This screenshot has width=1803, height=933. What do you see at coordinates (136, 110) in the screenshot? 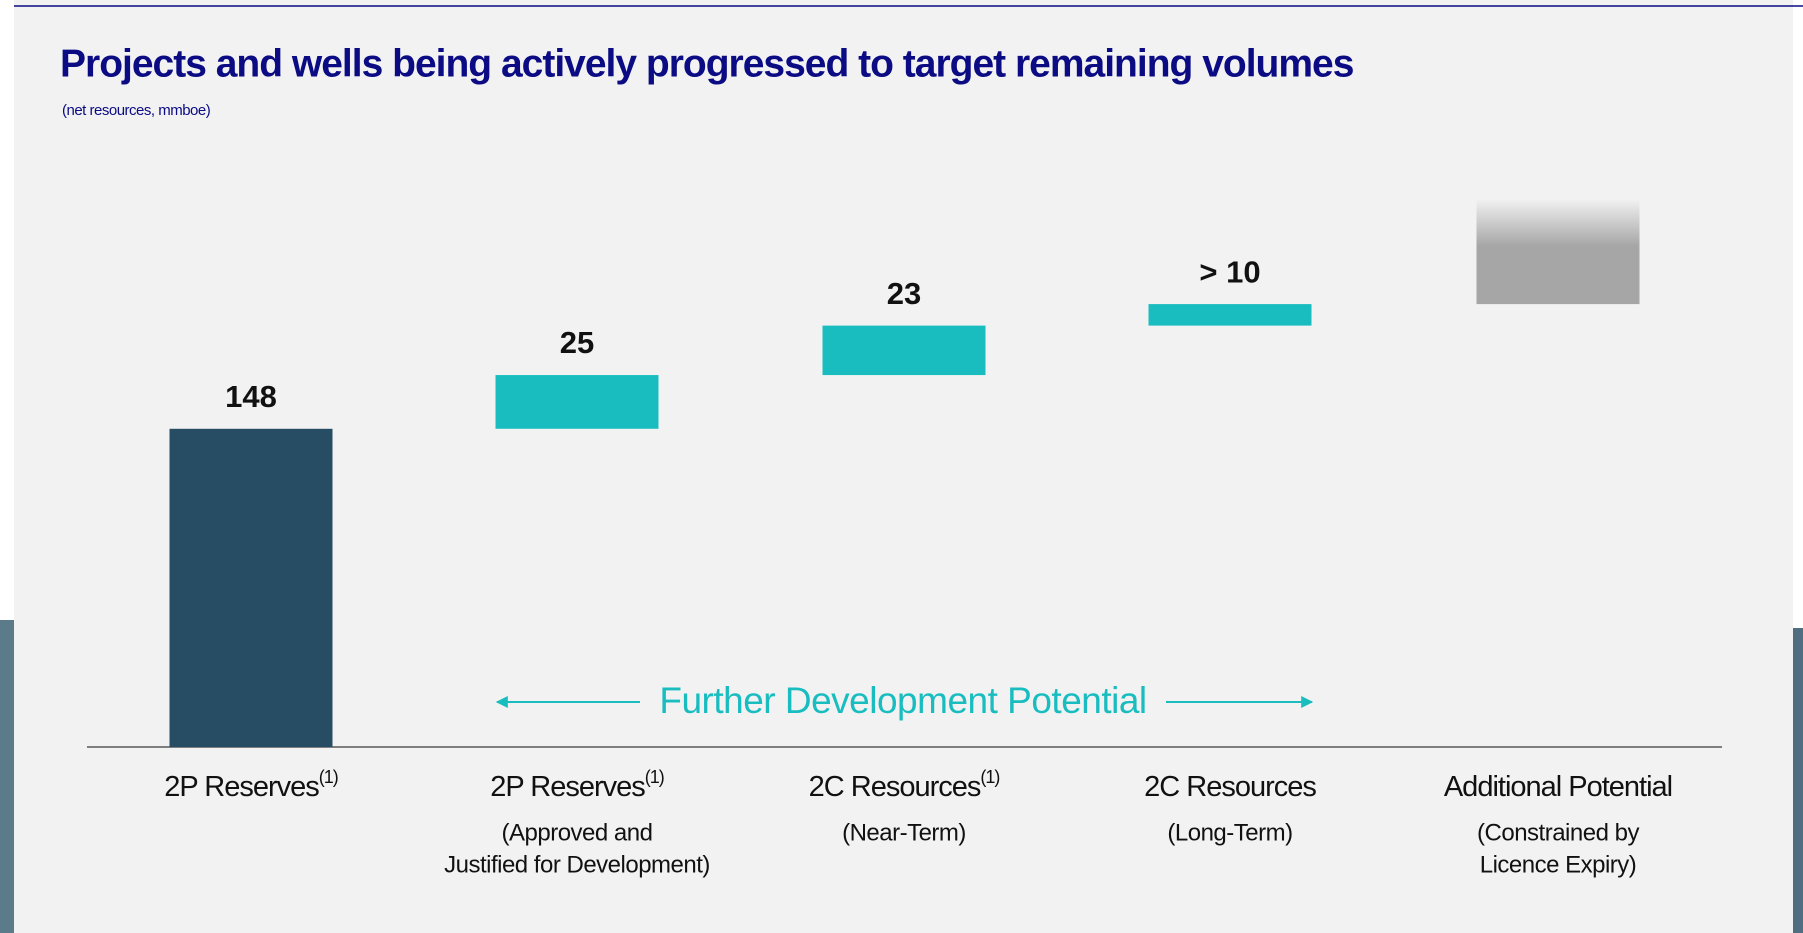
I see `chart-subtitle: (net resources, mmboe)` at bounding box center [136, 110].